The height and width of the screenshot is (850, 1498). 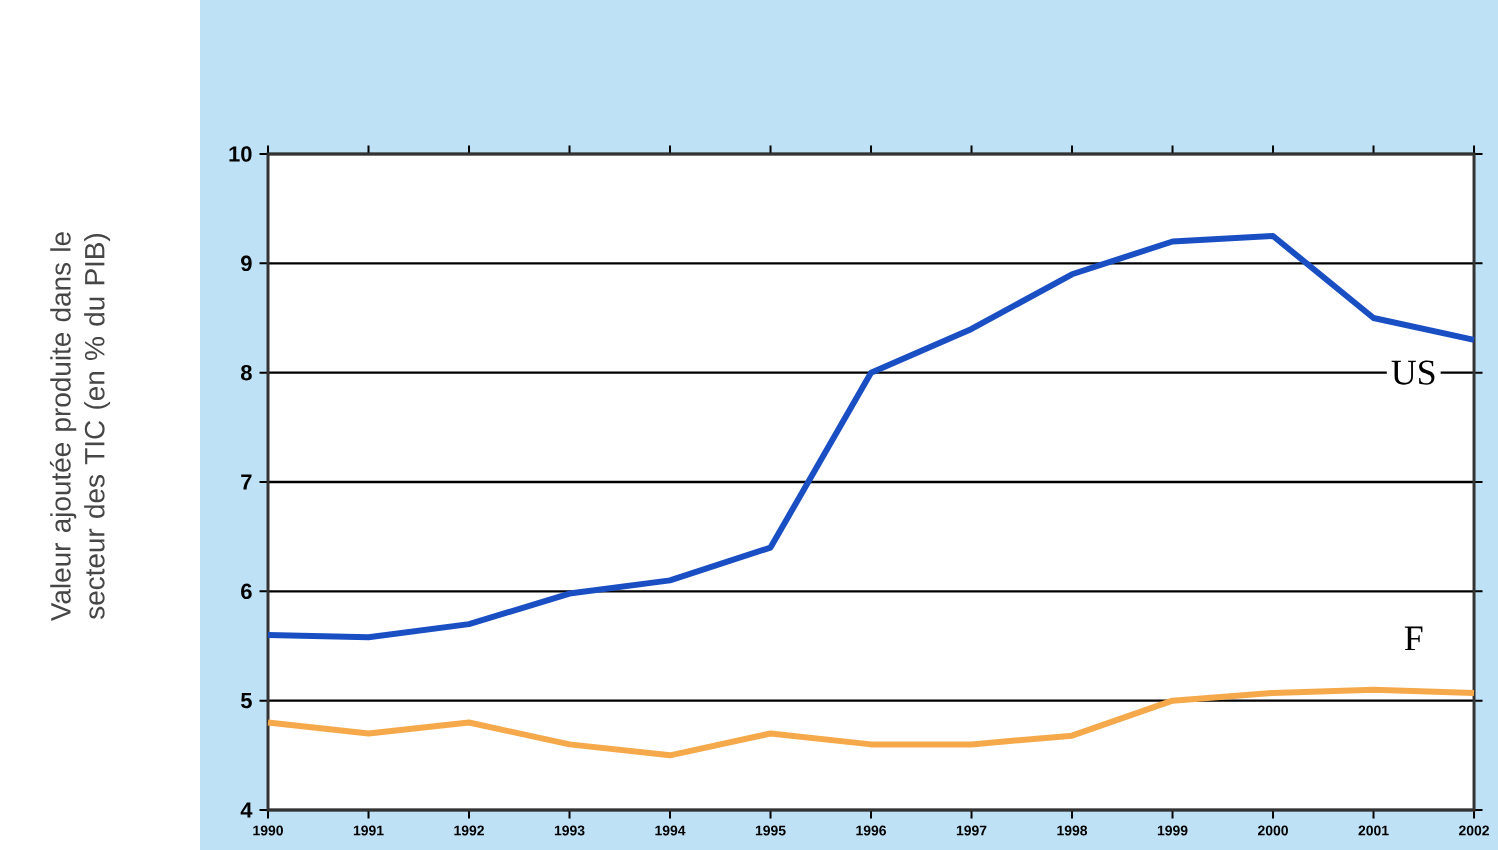 I want to click on y-tick-label: 4, so click(x=246, y=810).